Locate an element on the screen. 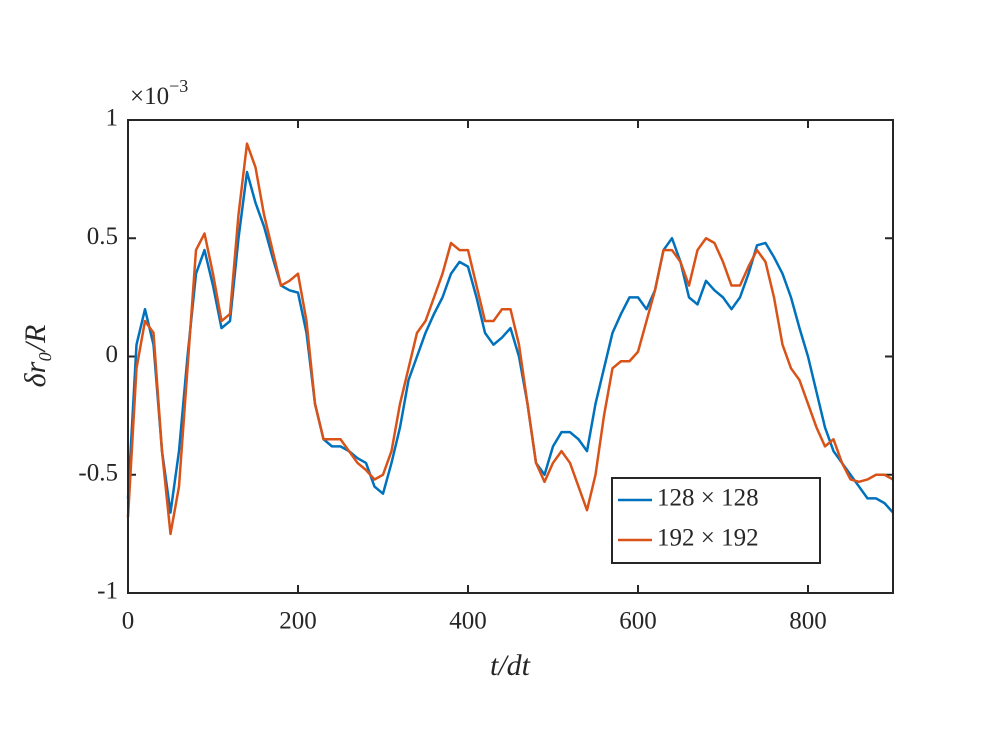 Image resolution: width=987 pixels, height=740 pixels. y-axis-label: δr₀/R is located at coordinates (35, 356).